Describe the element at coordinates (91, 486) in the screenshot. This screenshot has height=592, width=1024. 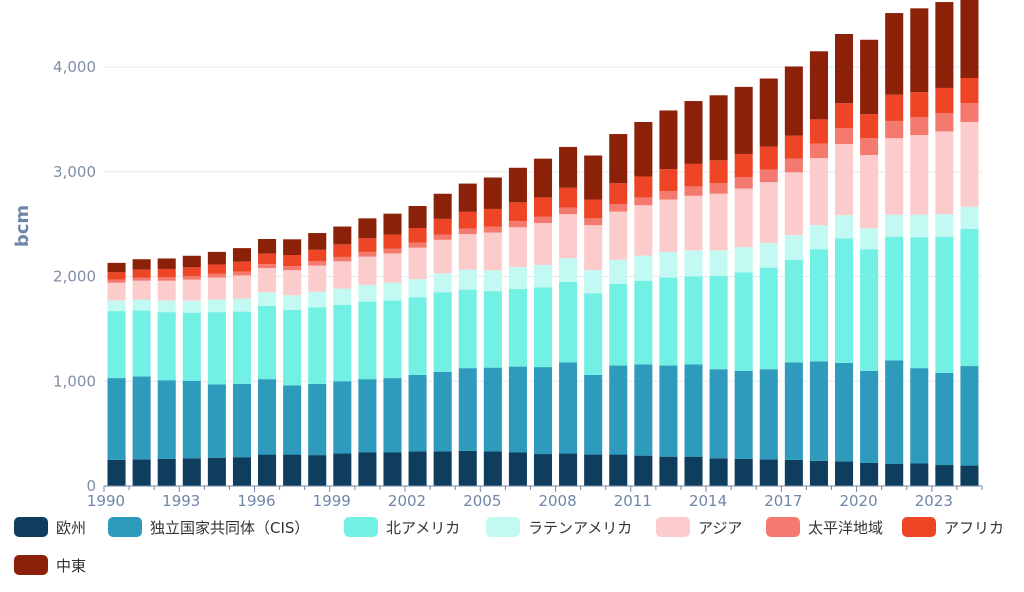
I see `y-tick-label: 0` at that location.